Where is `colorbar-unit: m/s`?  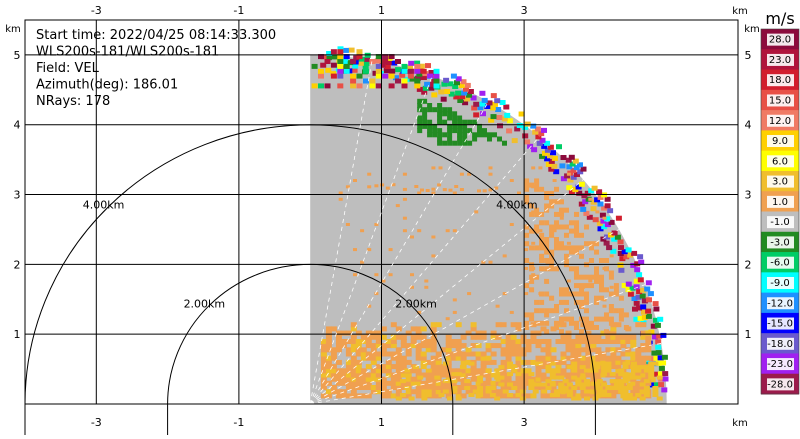
colorbar-unit: m/s is located at coordinates (779, 18).